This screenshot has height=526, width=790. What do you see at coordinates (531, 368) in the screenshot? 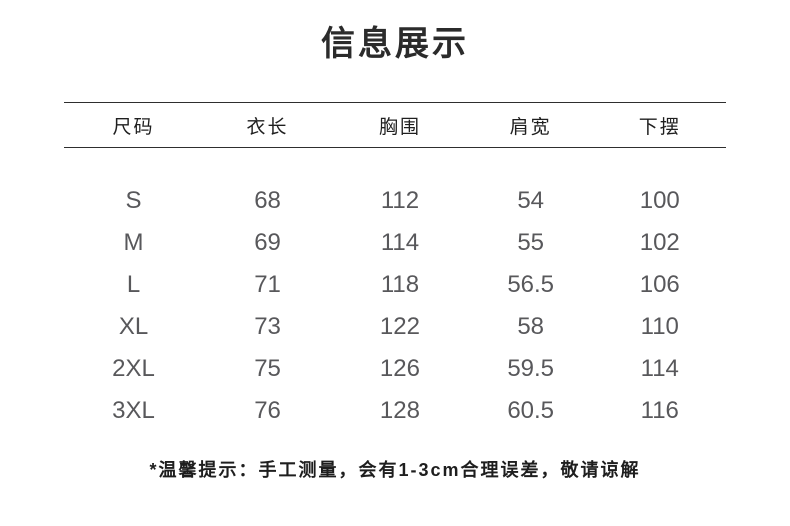
I see `table-cell: 59.5` at bounding box center [531, 368].